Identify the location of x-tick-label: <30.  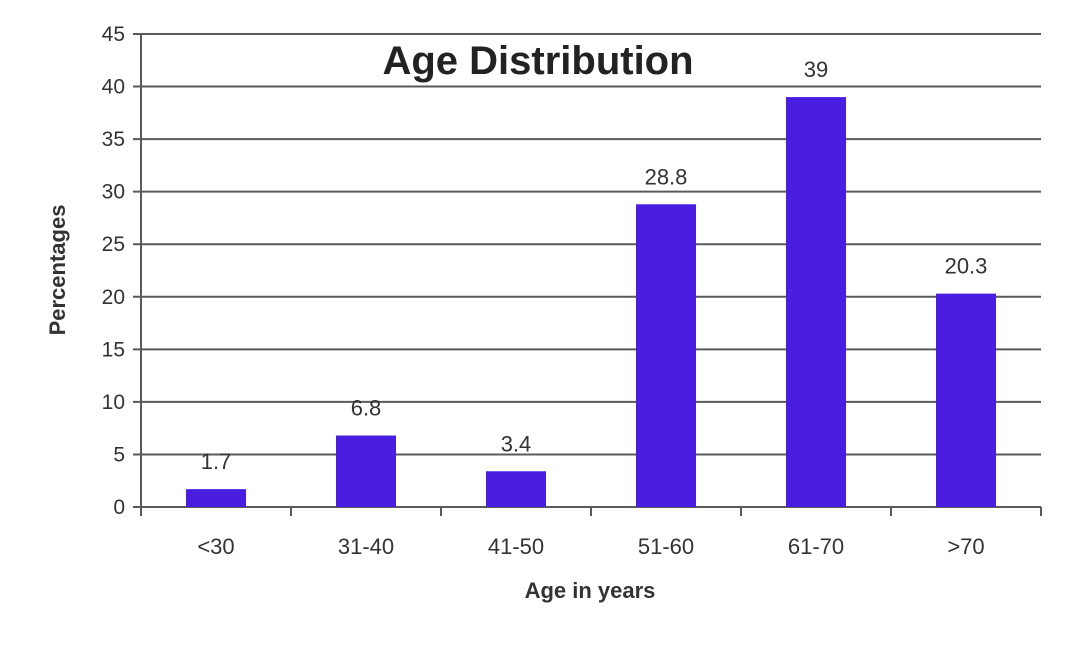
(215, 546).